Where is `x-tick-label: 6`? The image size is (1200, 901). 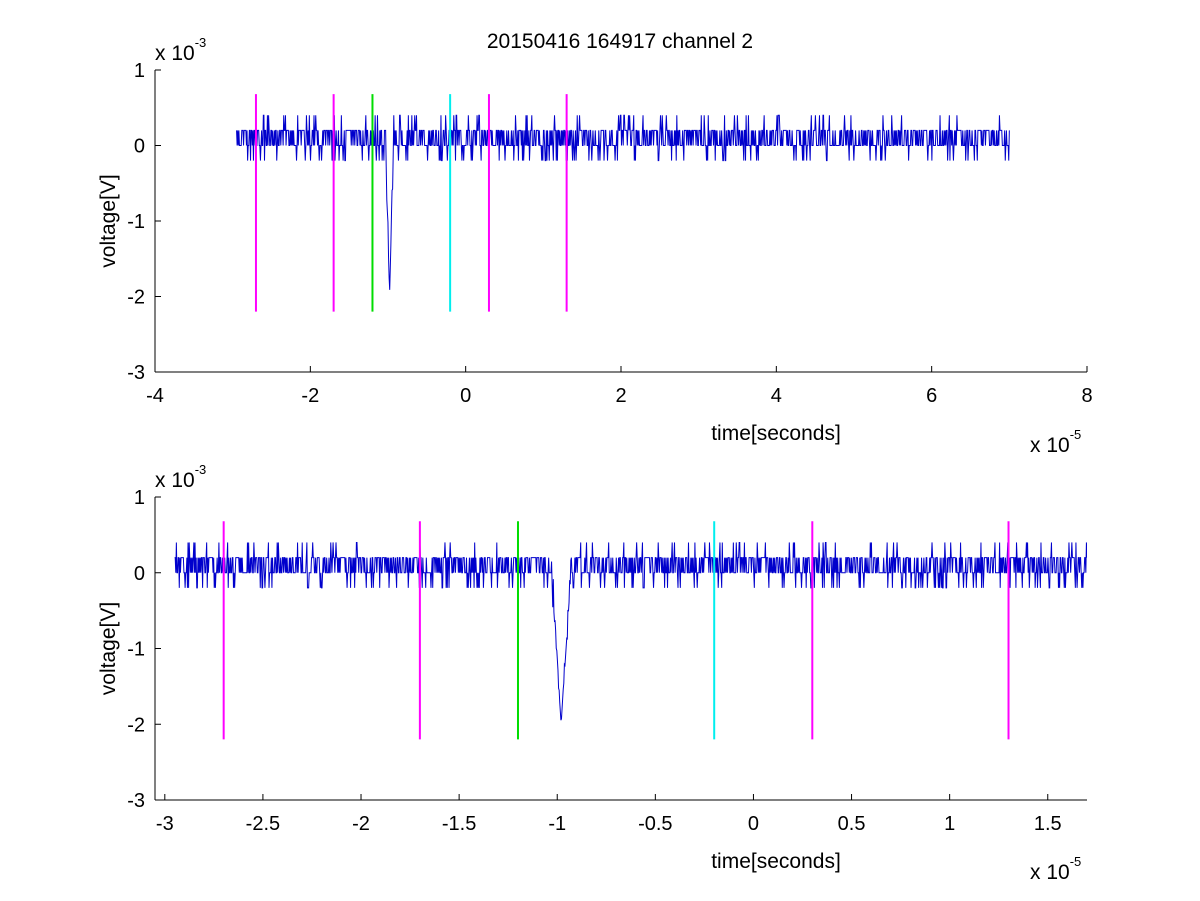
x-tick-label: 6 is located at coordinates (931, 396).